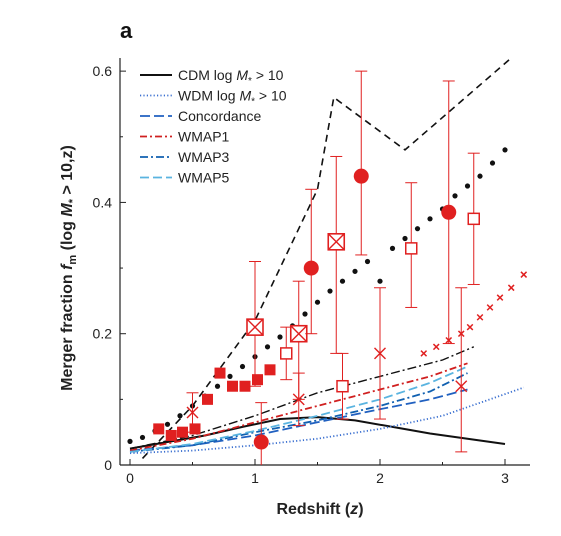 The height and width of the screenshot is (536, 561). I want to click on panel-label: a, so click(126, 30).